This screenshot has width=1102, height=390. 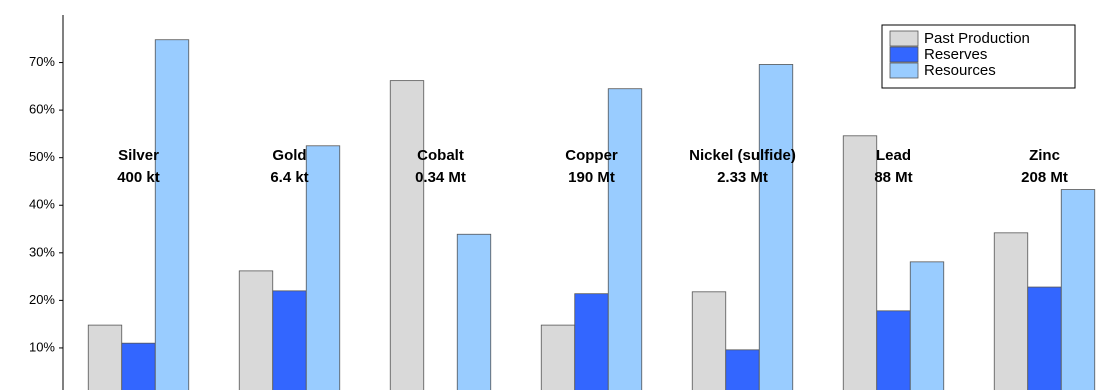 What do you see at coordinates (138, 155) in the screenshot?
I see `category-label: Silver` at bounding box center [138, 155].